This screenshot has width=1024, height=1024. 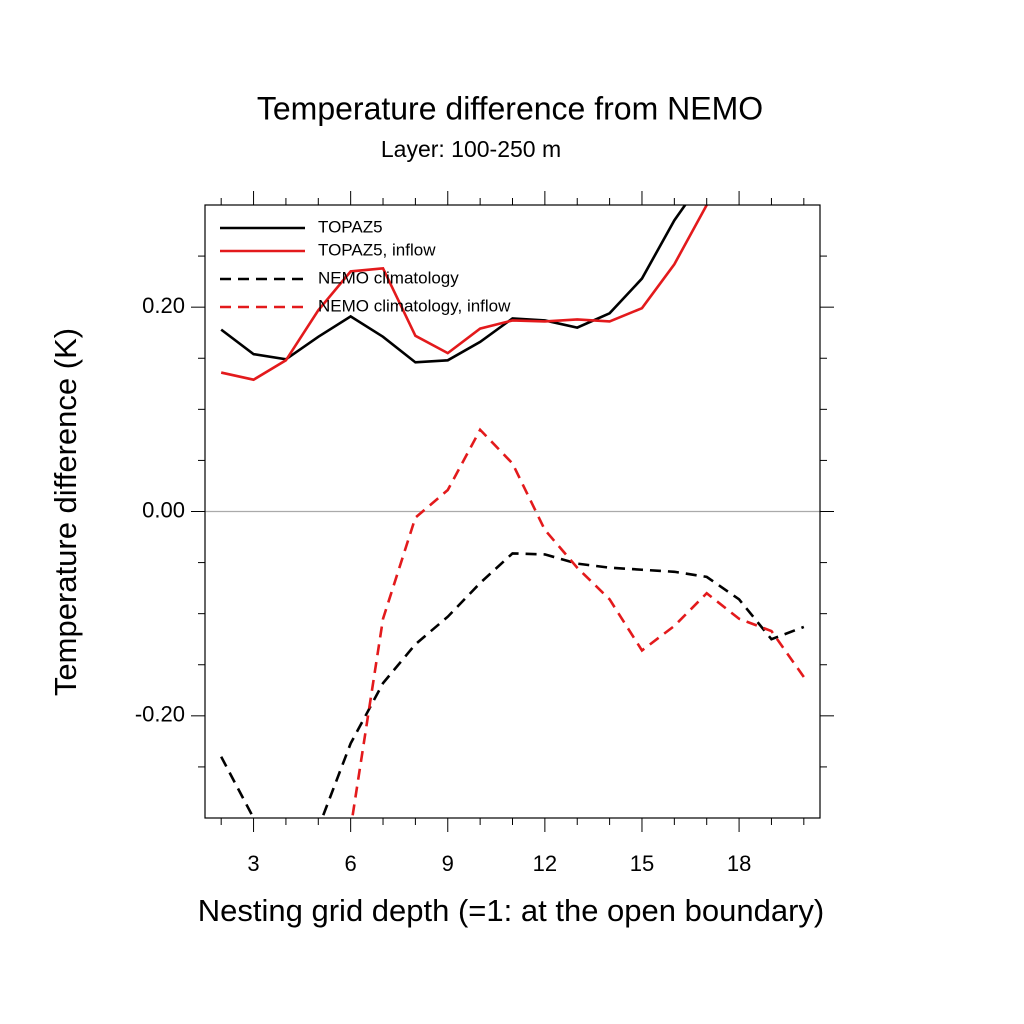 What do you see at coordinates (351, 863) in the screenshot?
I see `x-tick-label: 6` at bounding box center [351, 863].